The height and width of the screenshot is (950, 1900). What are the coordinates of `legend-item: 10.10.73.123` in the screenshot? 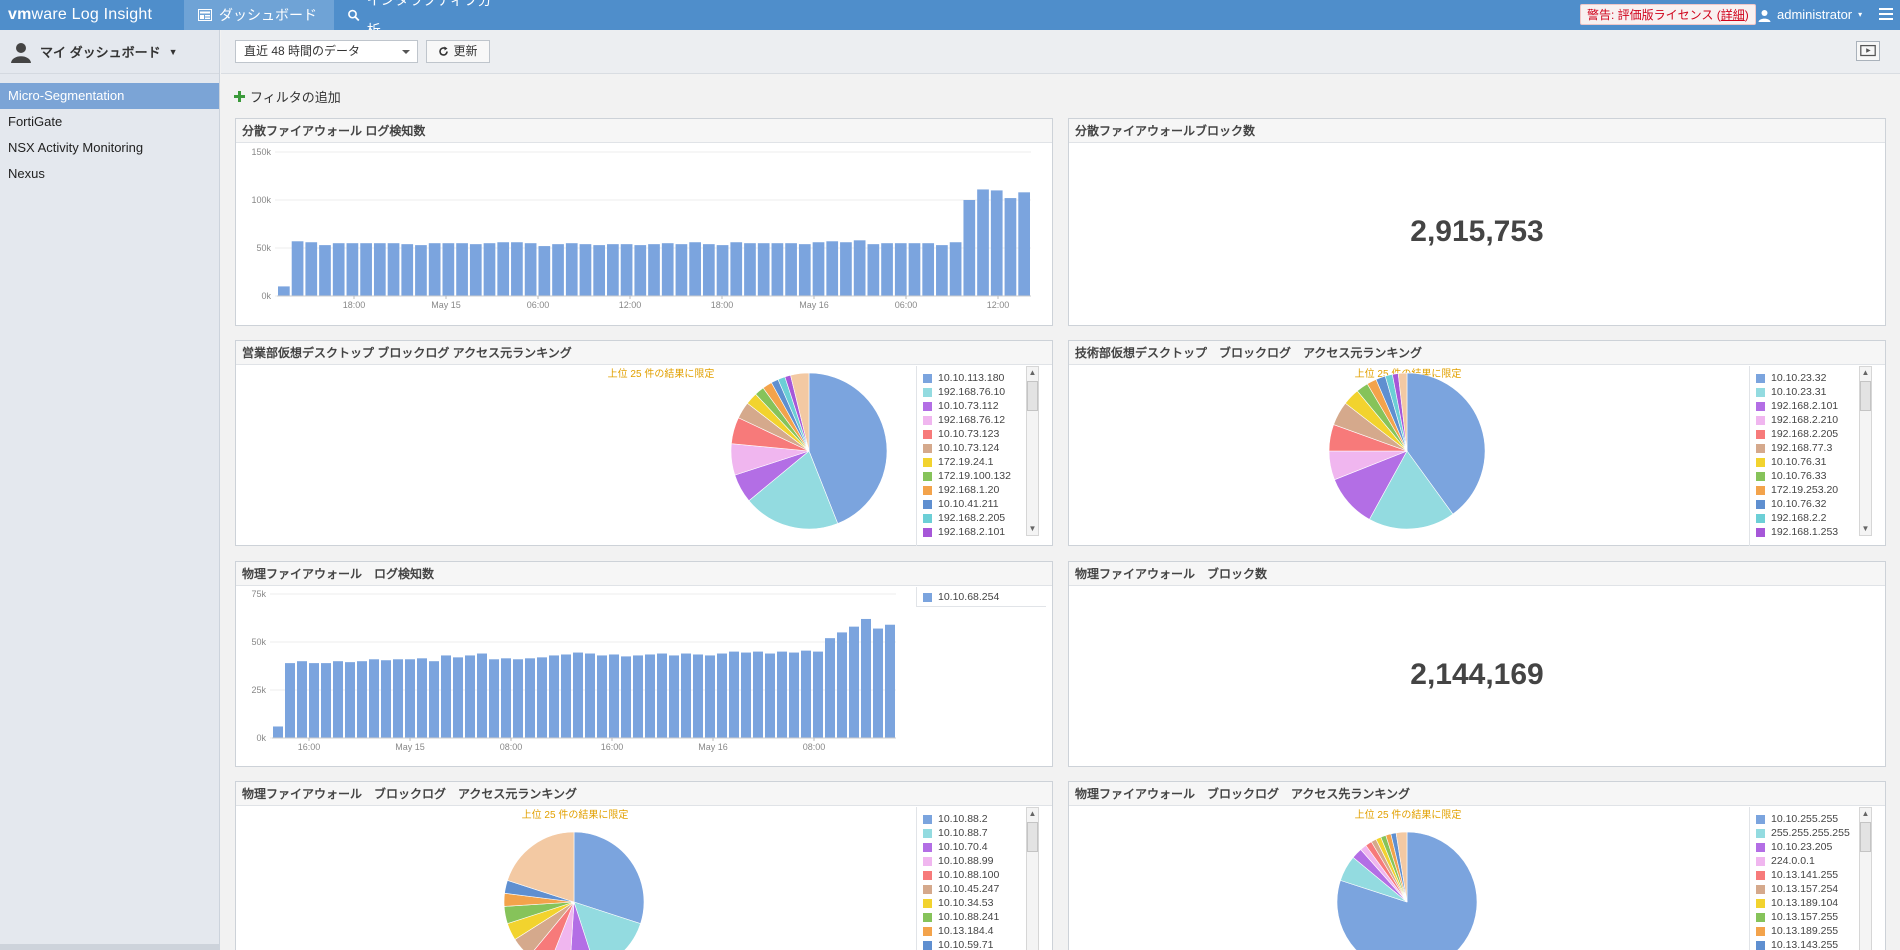 It's located at (976, 434).